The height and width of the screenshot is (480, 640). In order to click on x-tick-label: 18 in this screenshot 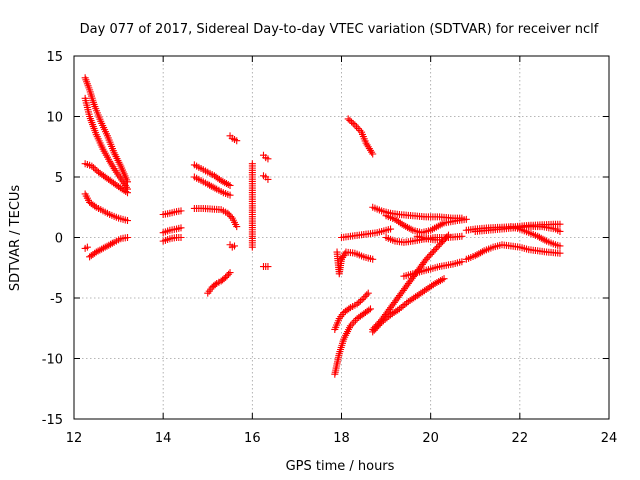, I will do `click(341, 438)`.